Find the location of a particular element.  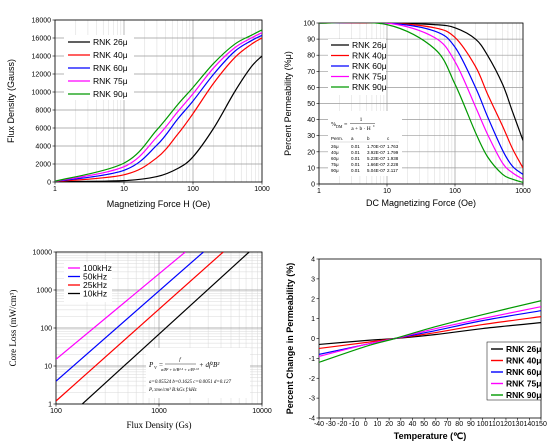

formula-lhs: P is located at coordinates (151, 365).